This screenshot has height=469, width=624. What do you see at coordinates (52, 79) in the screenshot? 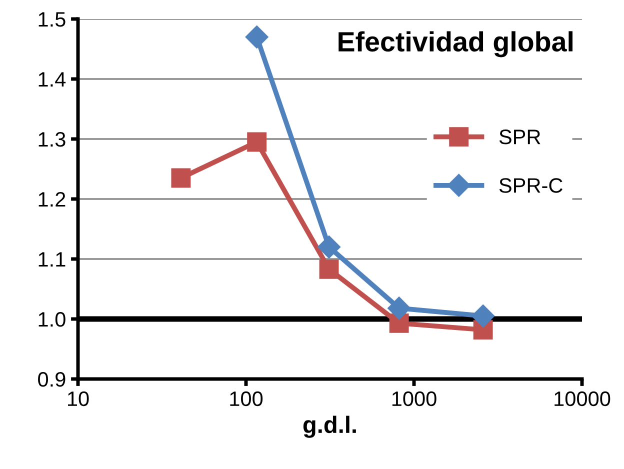
I see `y-tick-label: 1.4` at bounding box center [52, 79].